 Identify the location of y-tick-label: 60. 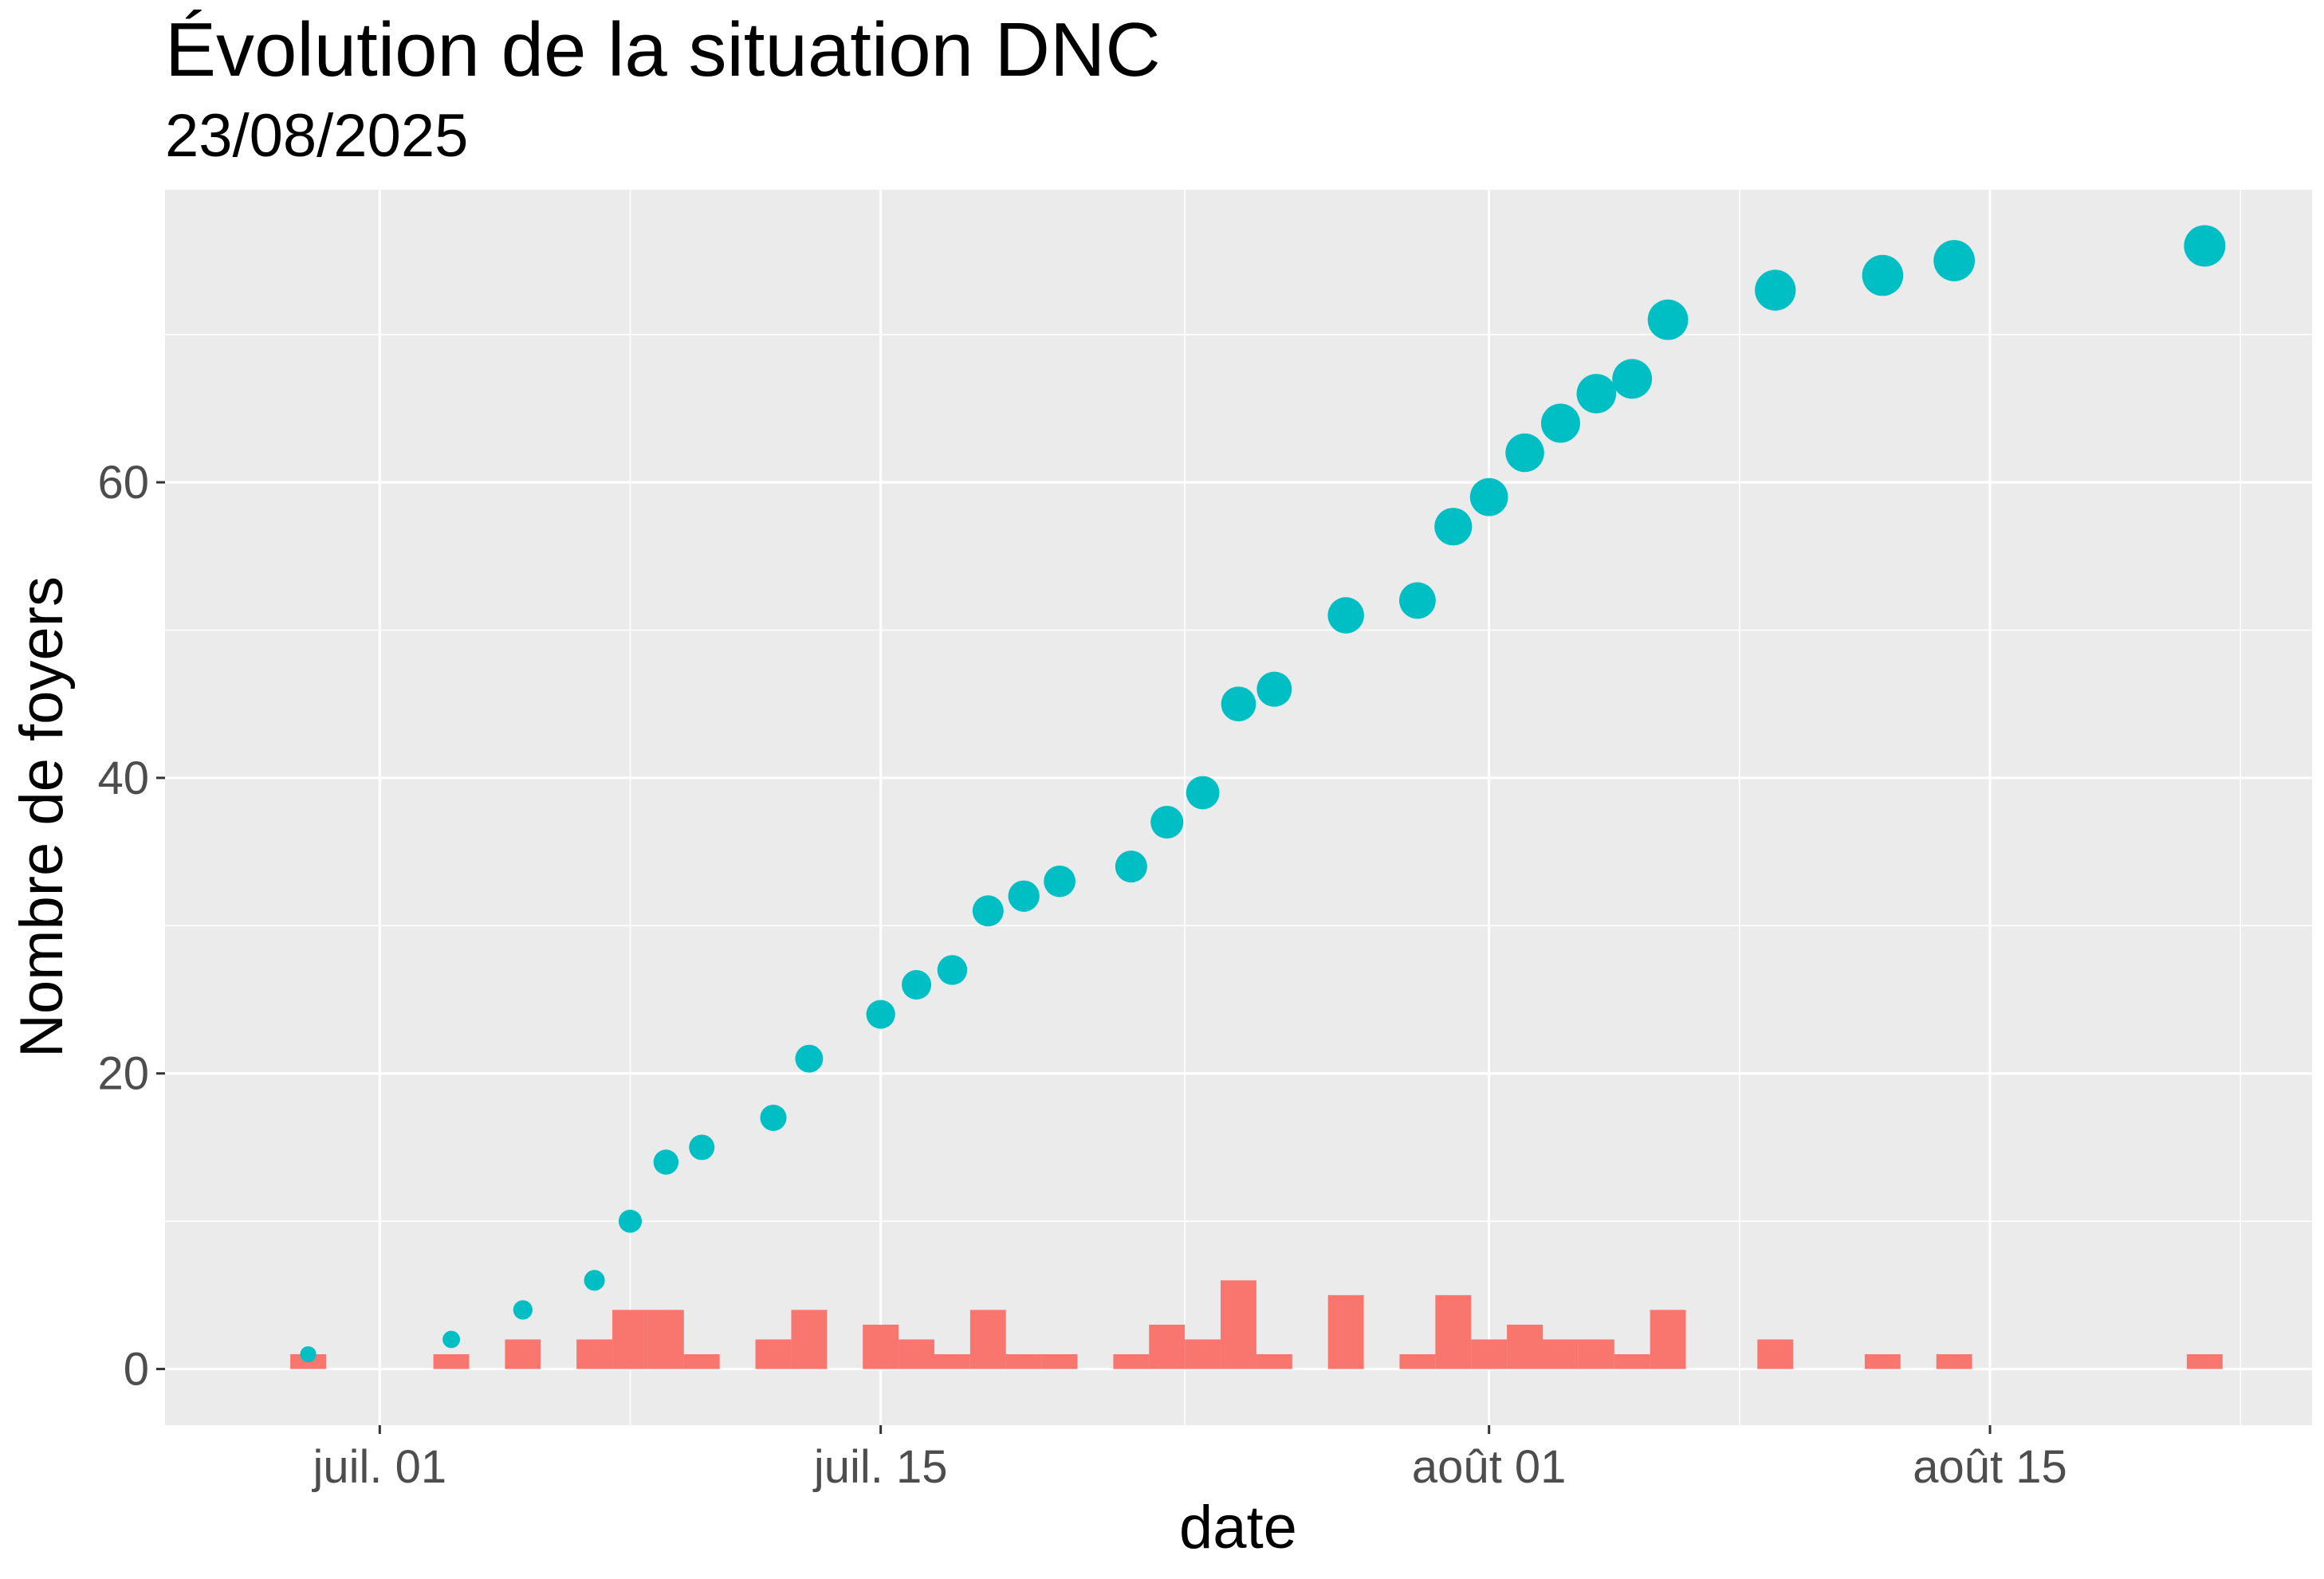
(123, 483).